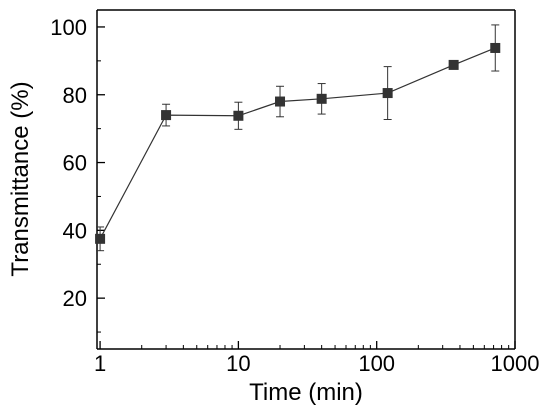  What do you see at coordinates (238, 363) in the screenshot?
I see `x-tick-label: 10` at bounding box center [238, 363].